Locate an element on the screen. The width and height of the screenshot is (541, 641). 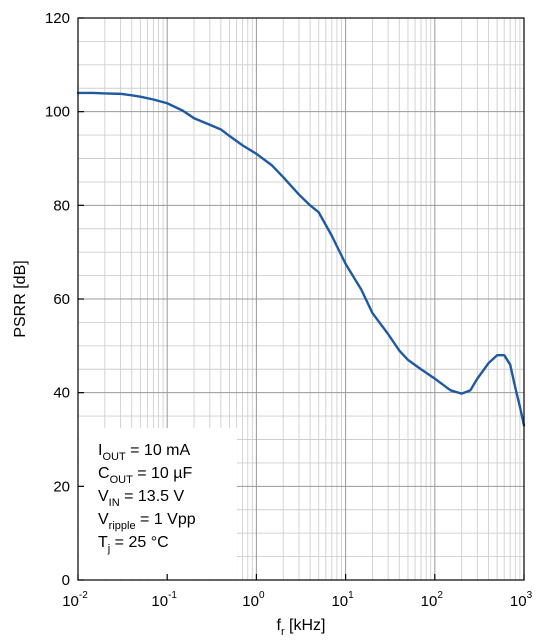
y-tick-label: 100 is located at coordinates (57, 112).